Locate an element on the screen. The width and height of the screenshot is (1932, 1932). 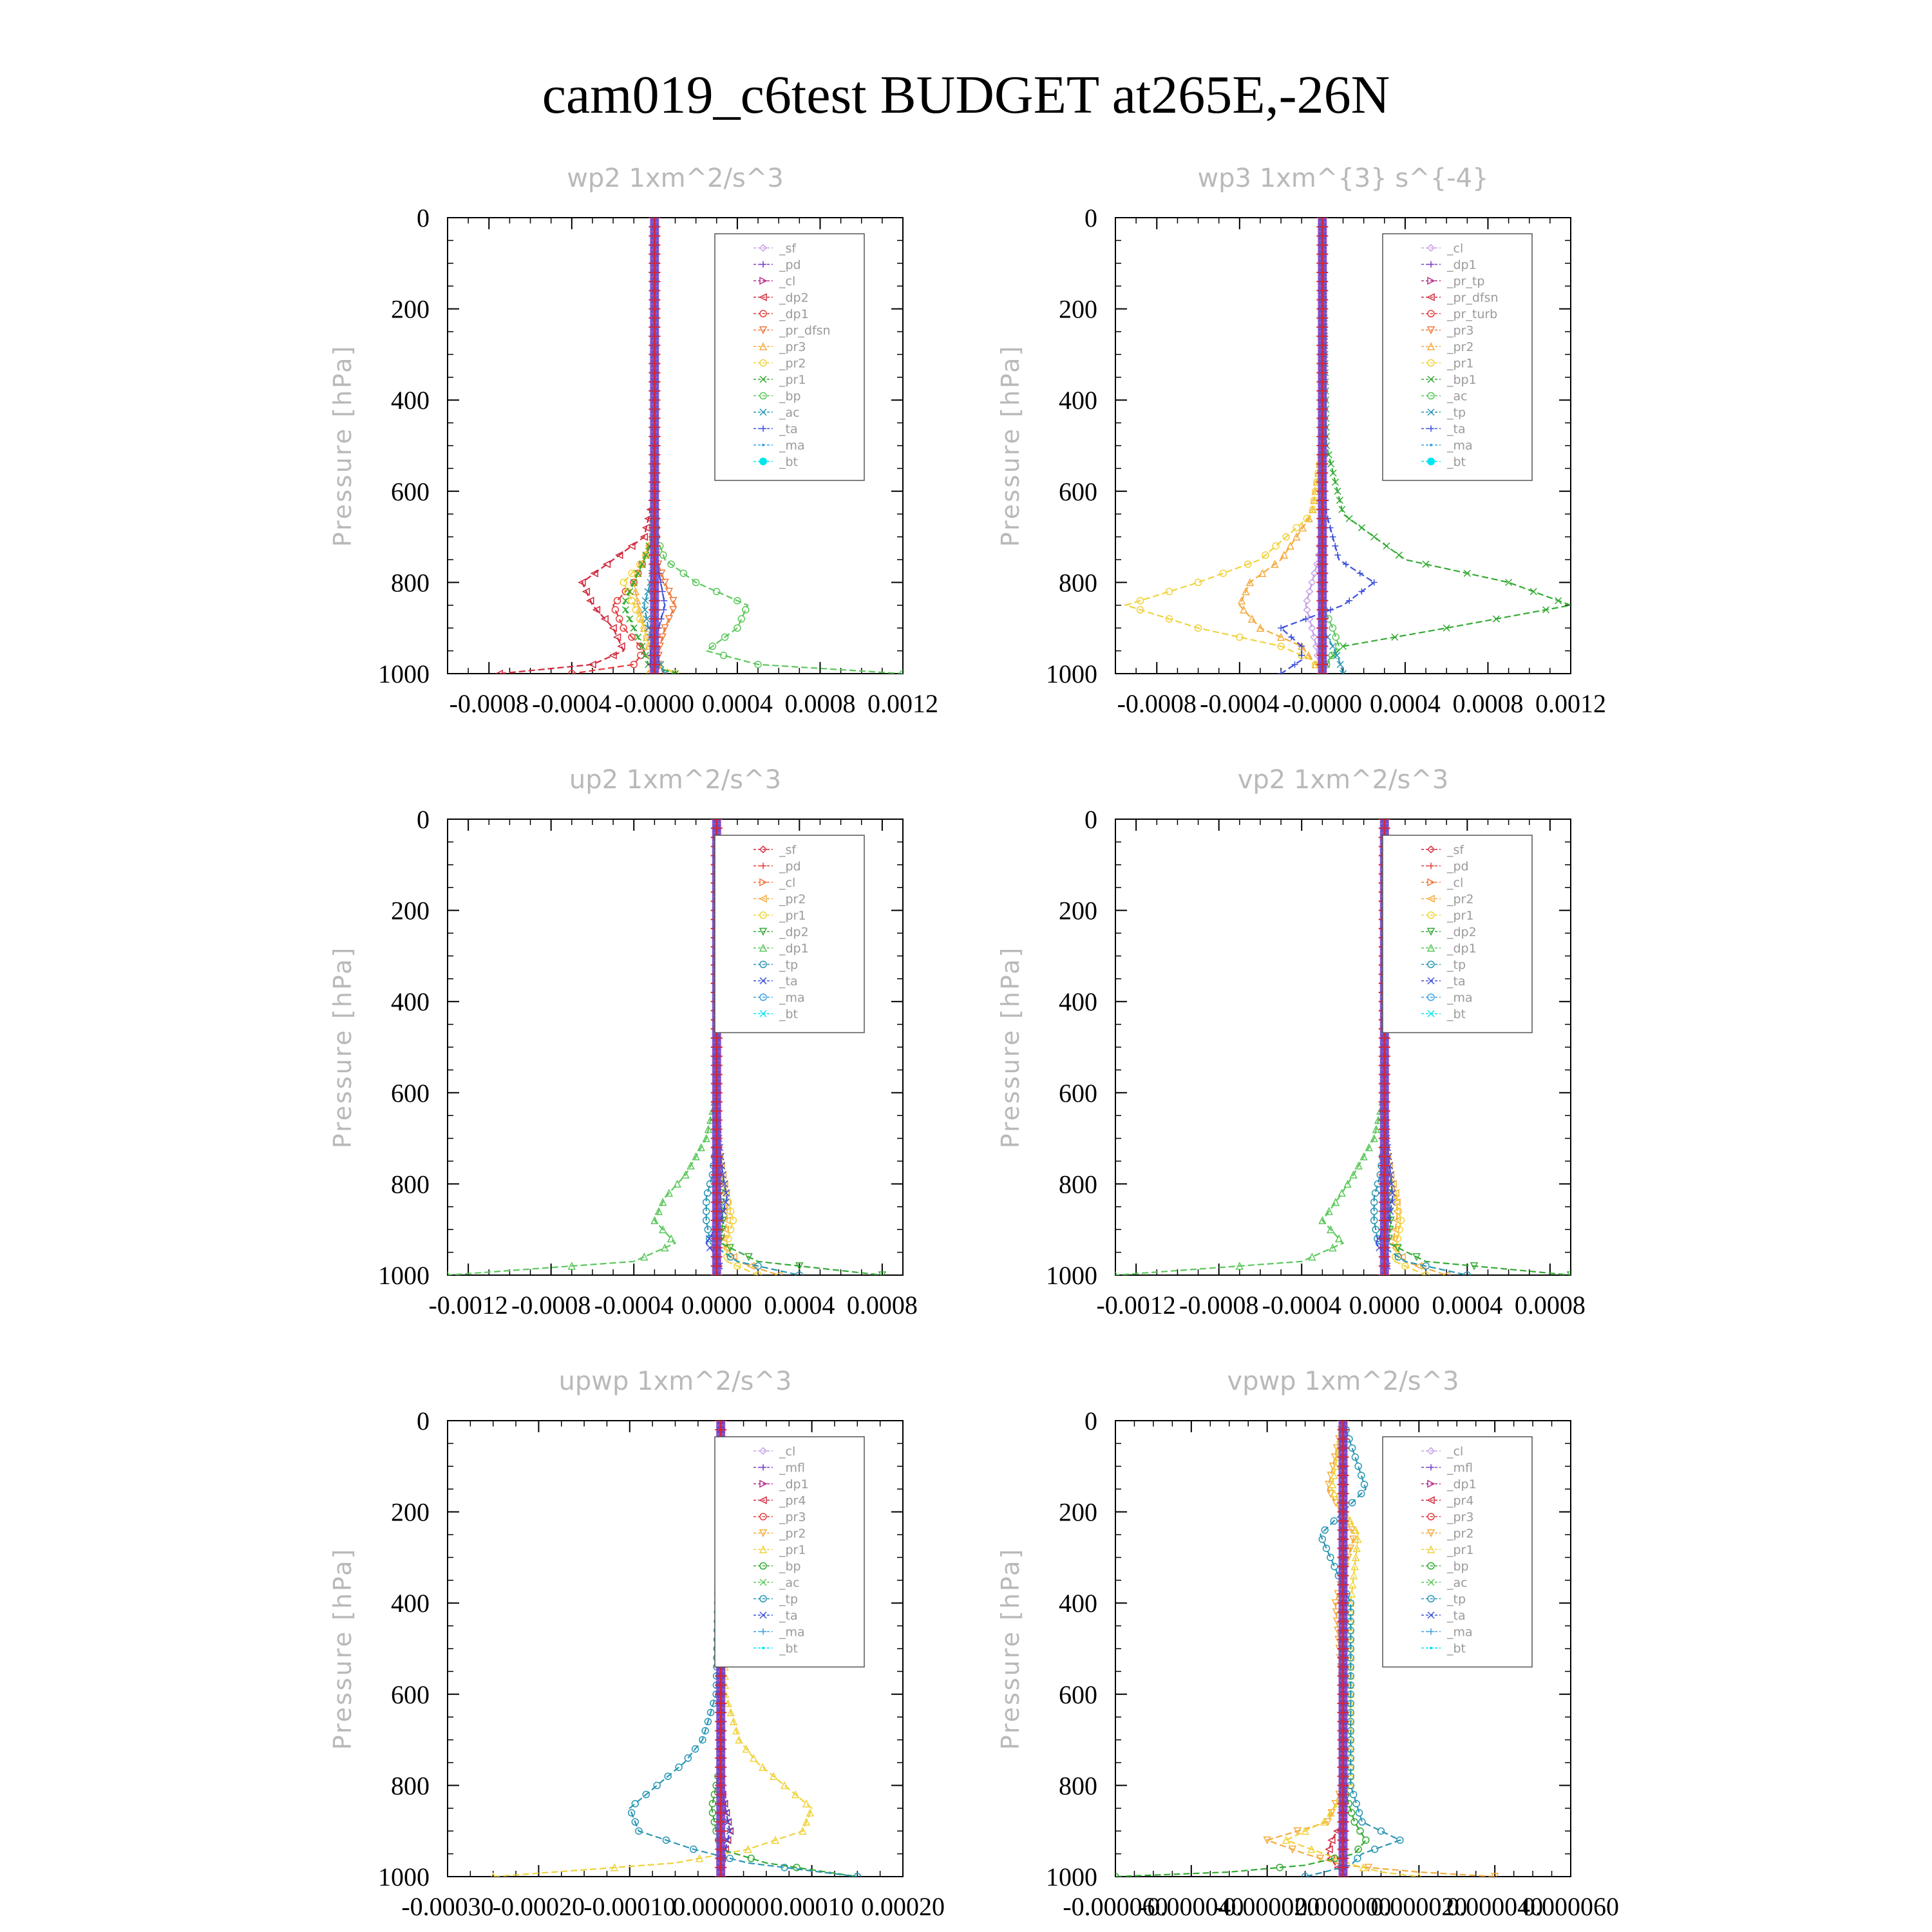
y-tick-label: 200 is located at coordinates (1078, 910).